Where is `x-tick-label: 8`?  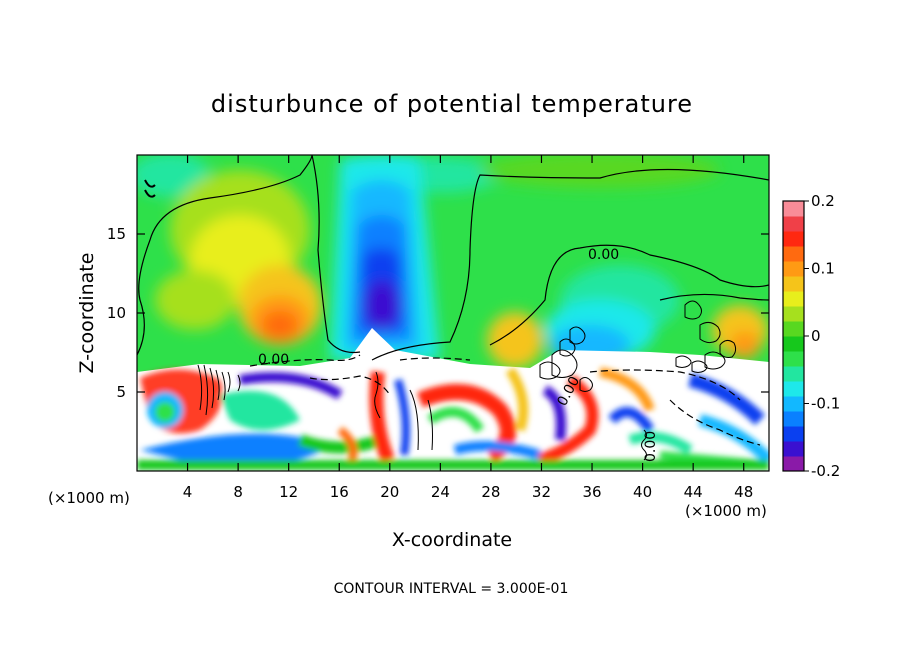
x-tick-label: 8 is located at coordinates (238, 492).